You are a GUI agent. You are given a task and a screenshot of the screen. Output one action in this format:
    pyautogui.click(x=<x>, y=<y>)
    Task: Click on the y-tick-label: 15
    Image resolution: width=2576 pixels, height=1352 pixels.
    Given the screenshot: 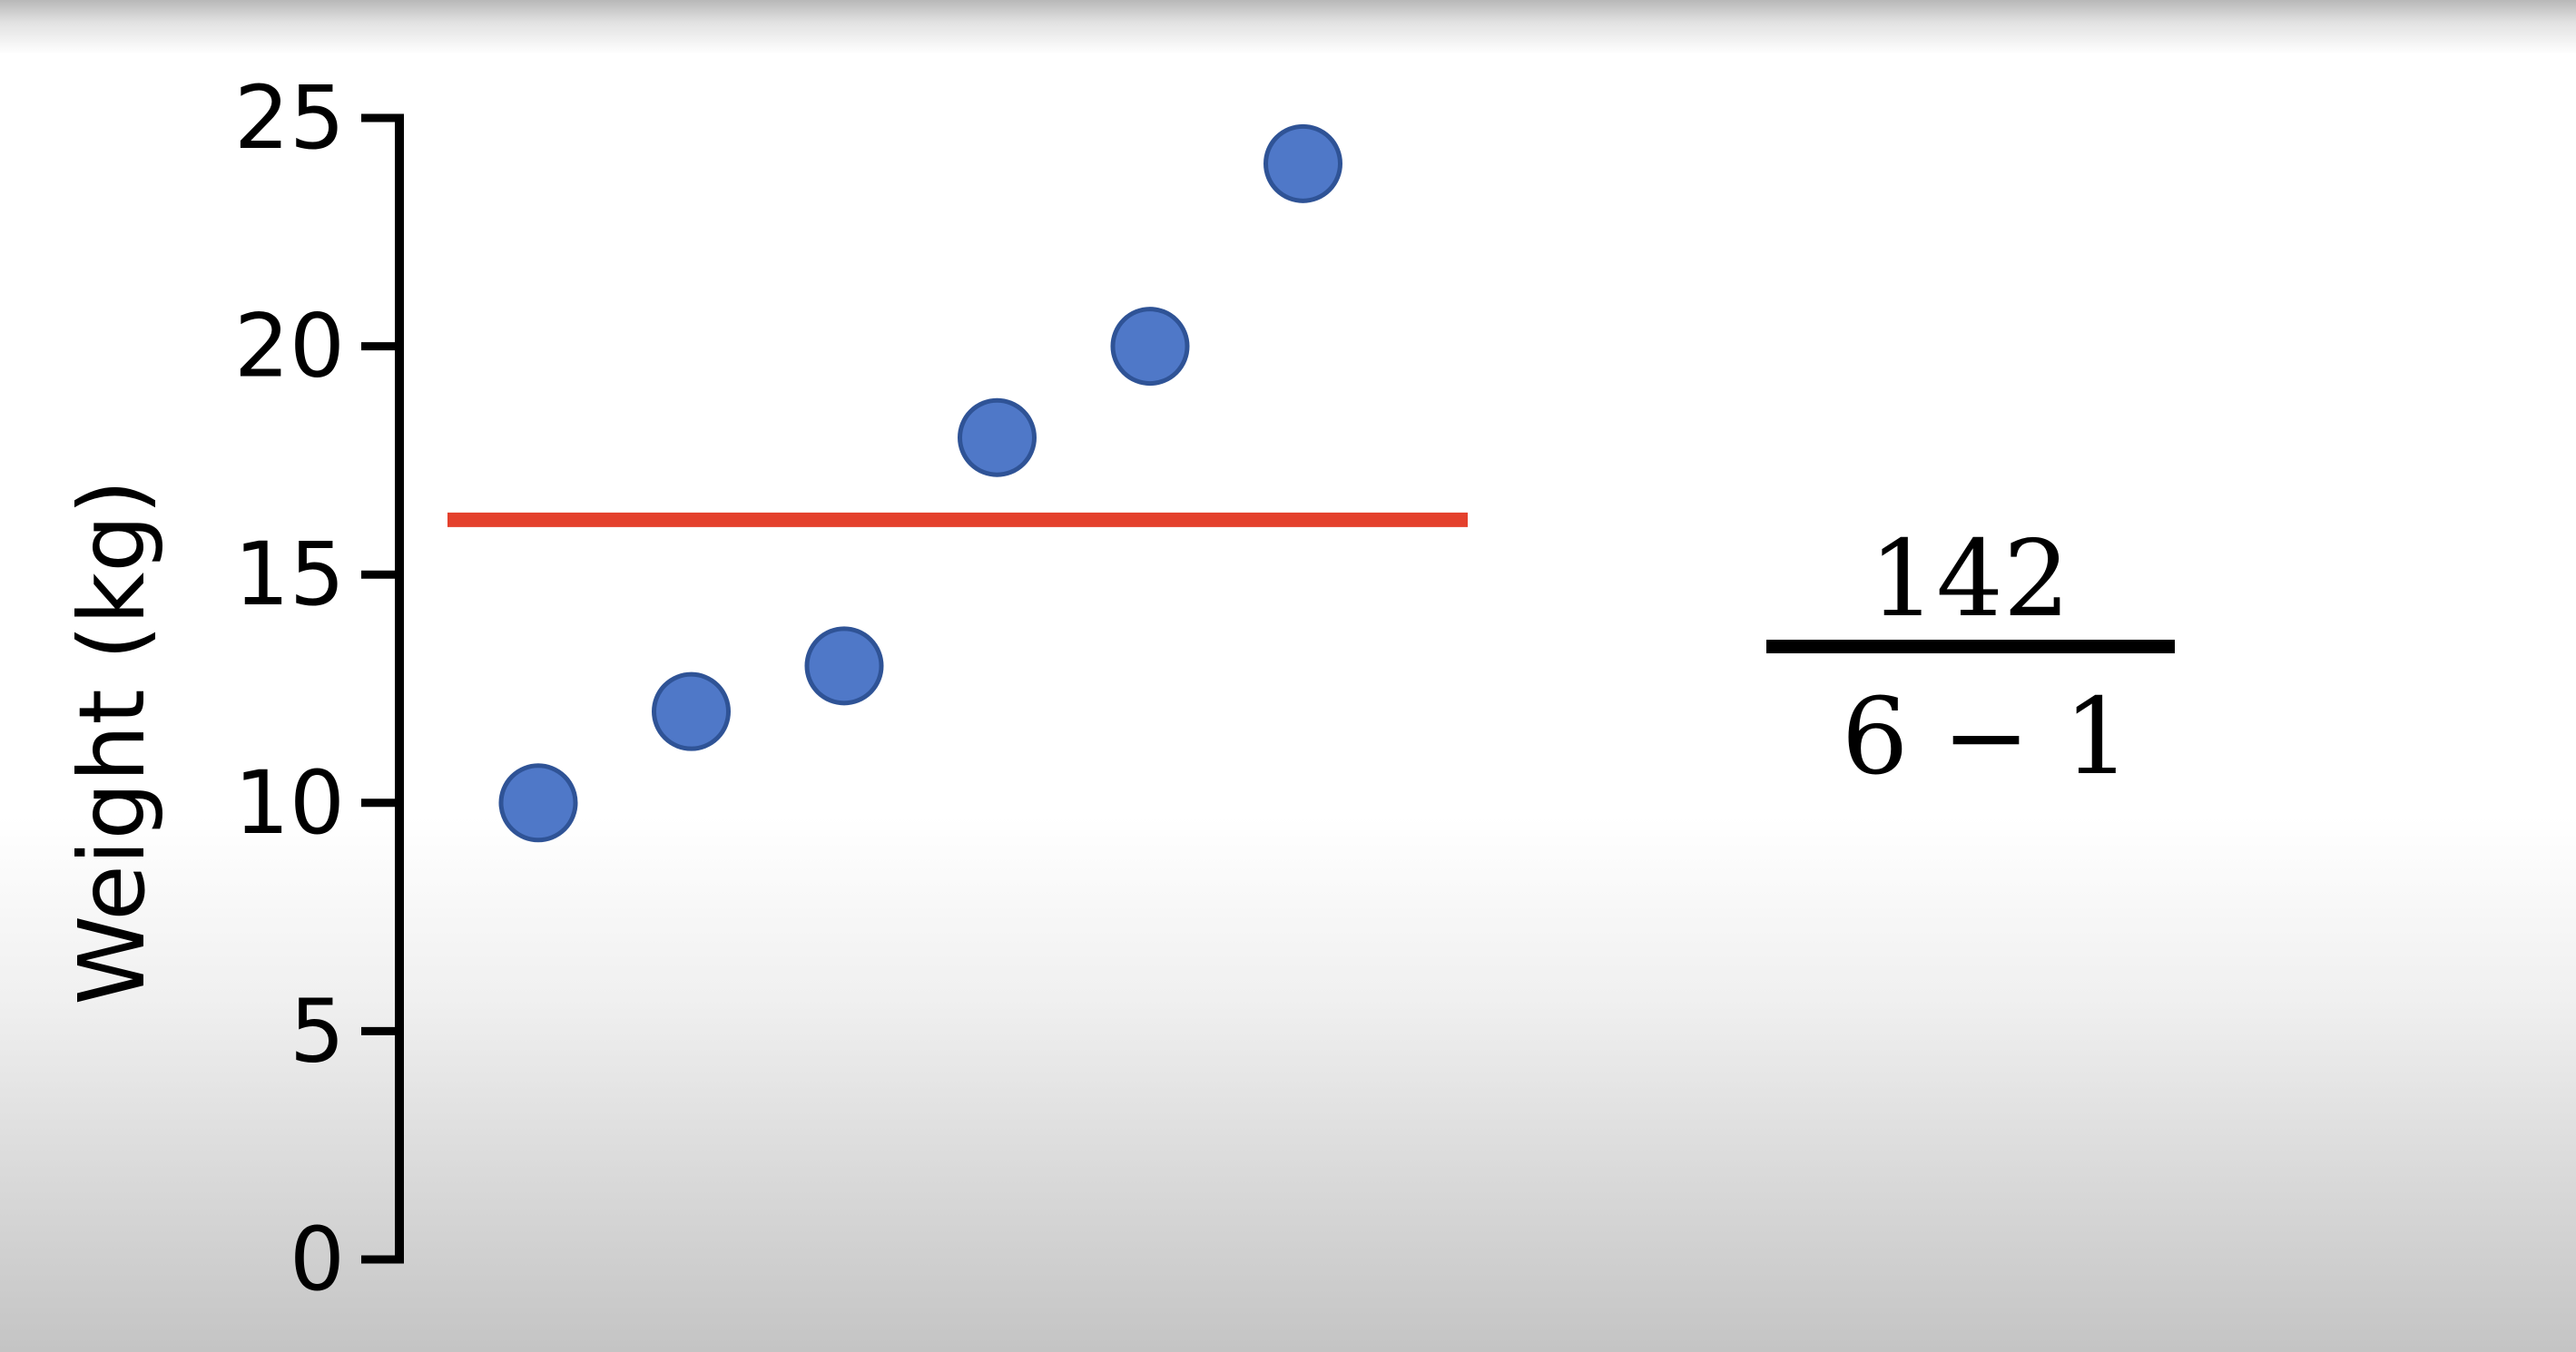 What is the action you would take?
    pyautogui.click(x=289, y=574)
    